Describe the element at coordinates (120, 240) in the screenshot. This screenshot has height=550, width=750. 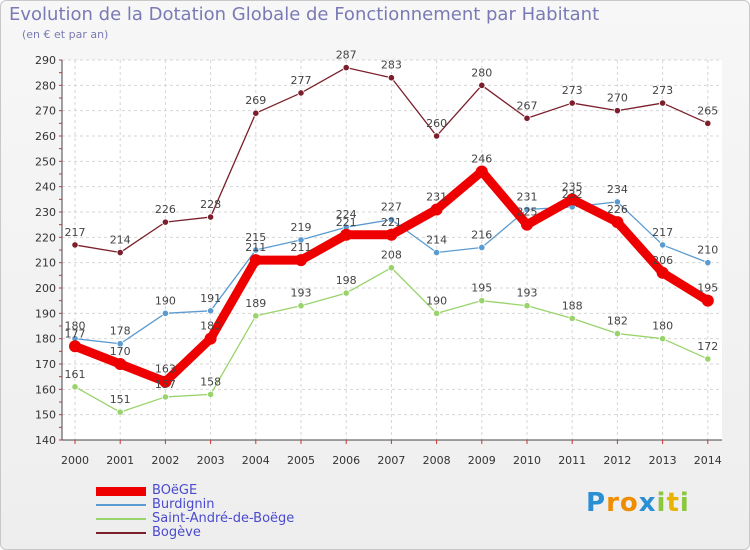
I see `data-label-bogeve: 214` at that location.